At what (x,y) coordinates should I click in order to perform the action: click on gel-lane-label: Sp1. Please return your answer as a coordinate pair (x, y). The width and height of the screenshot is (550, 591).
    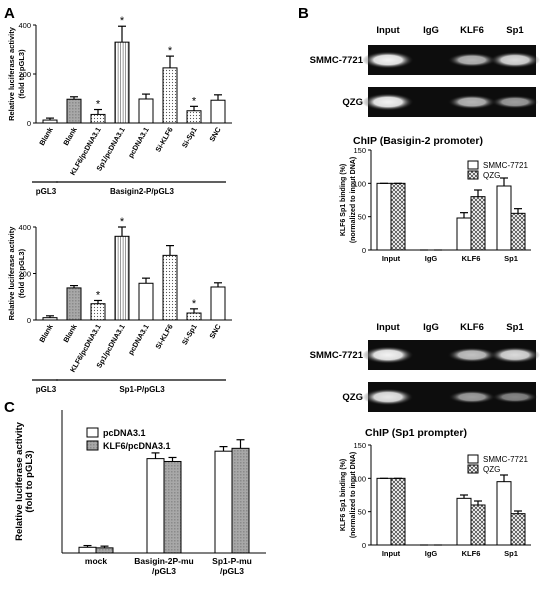
    Looking at the image, I should click on (515, 30).